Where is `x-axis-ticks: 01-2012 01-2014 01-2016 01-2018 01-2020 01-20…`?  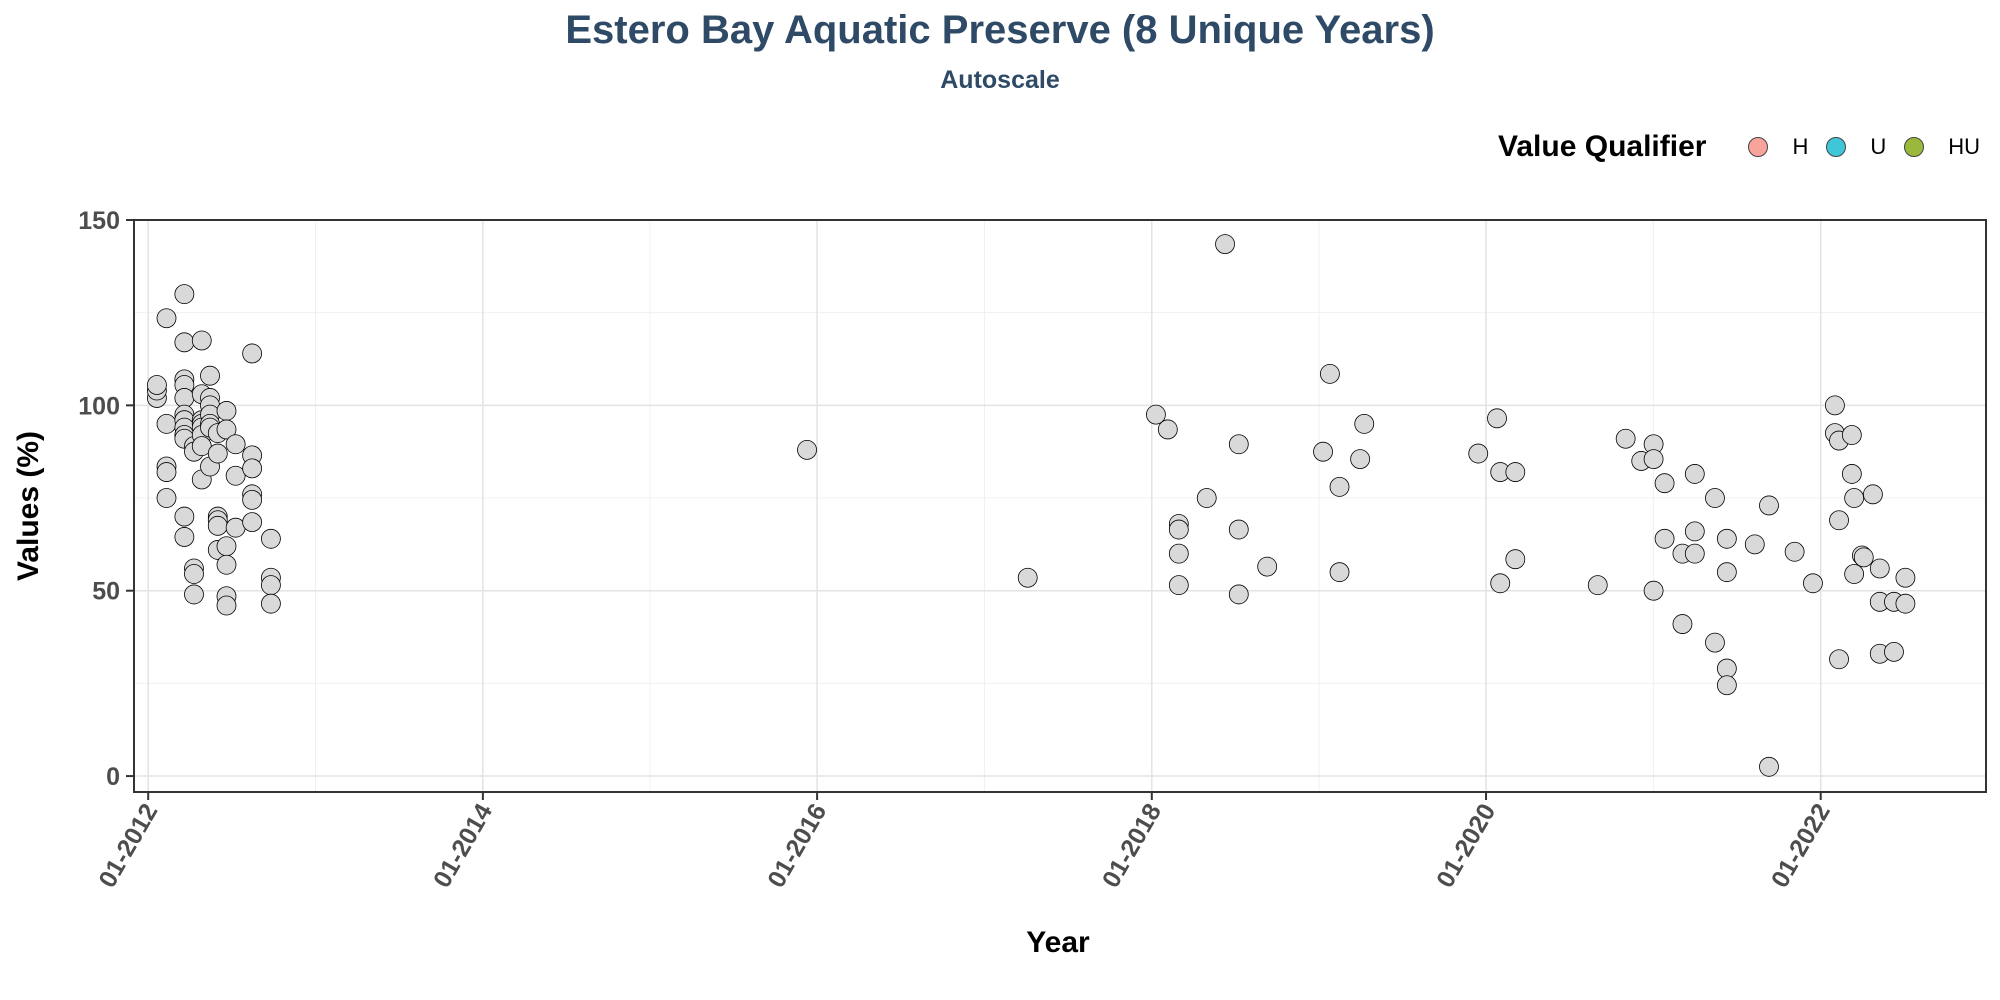 x-axis-ticks: 01-2012 01-2014 01-2016 01-2018 01-2020 01-20… is located at coordinates (964, 842).